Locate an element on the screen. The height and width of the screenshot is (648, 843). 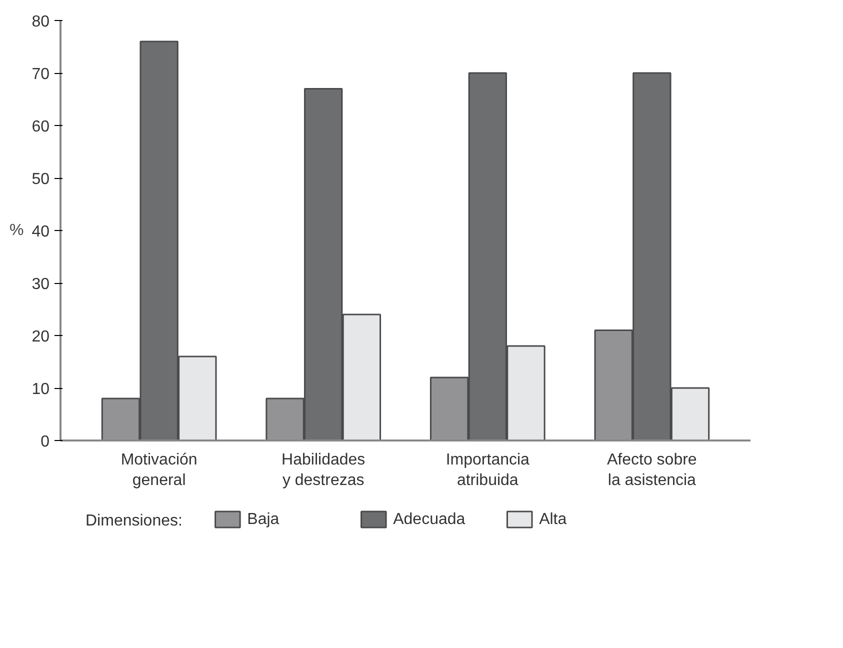
y-tick-label: 60 is located at coordinates (41, 127).